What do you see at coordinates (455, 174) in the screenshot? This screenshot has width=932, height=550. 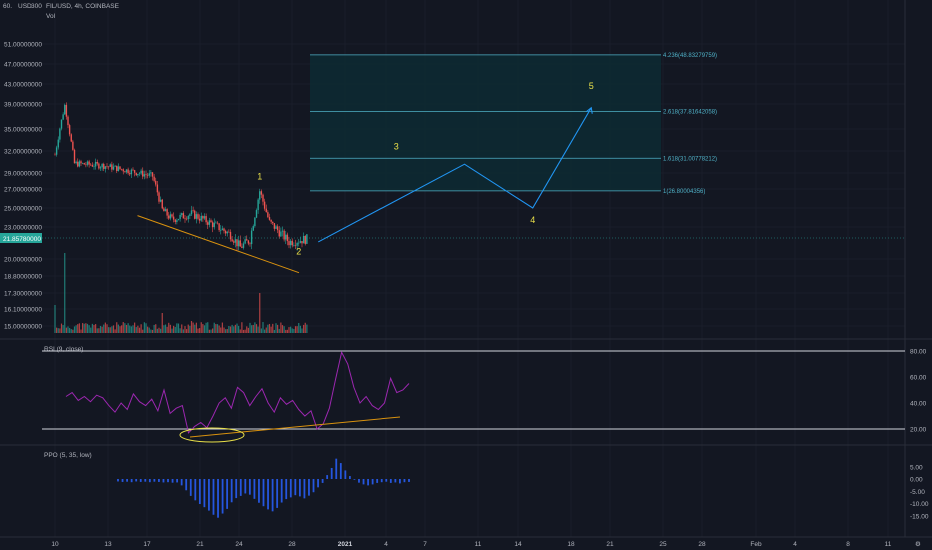 I see `wave-projection` at bounding box center [455, 174].